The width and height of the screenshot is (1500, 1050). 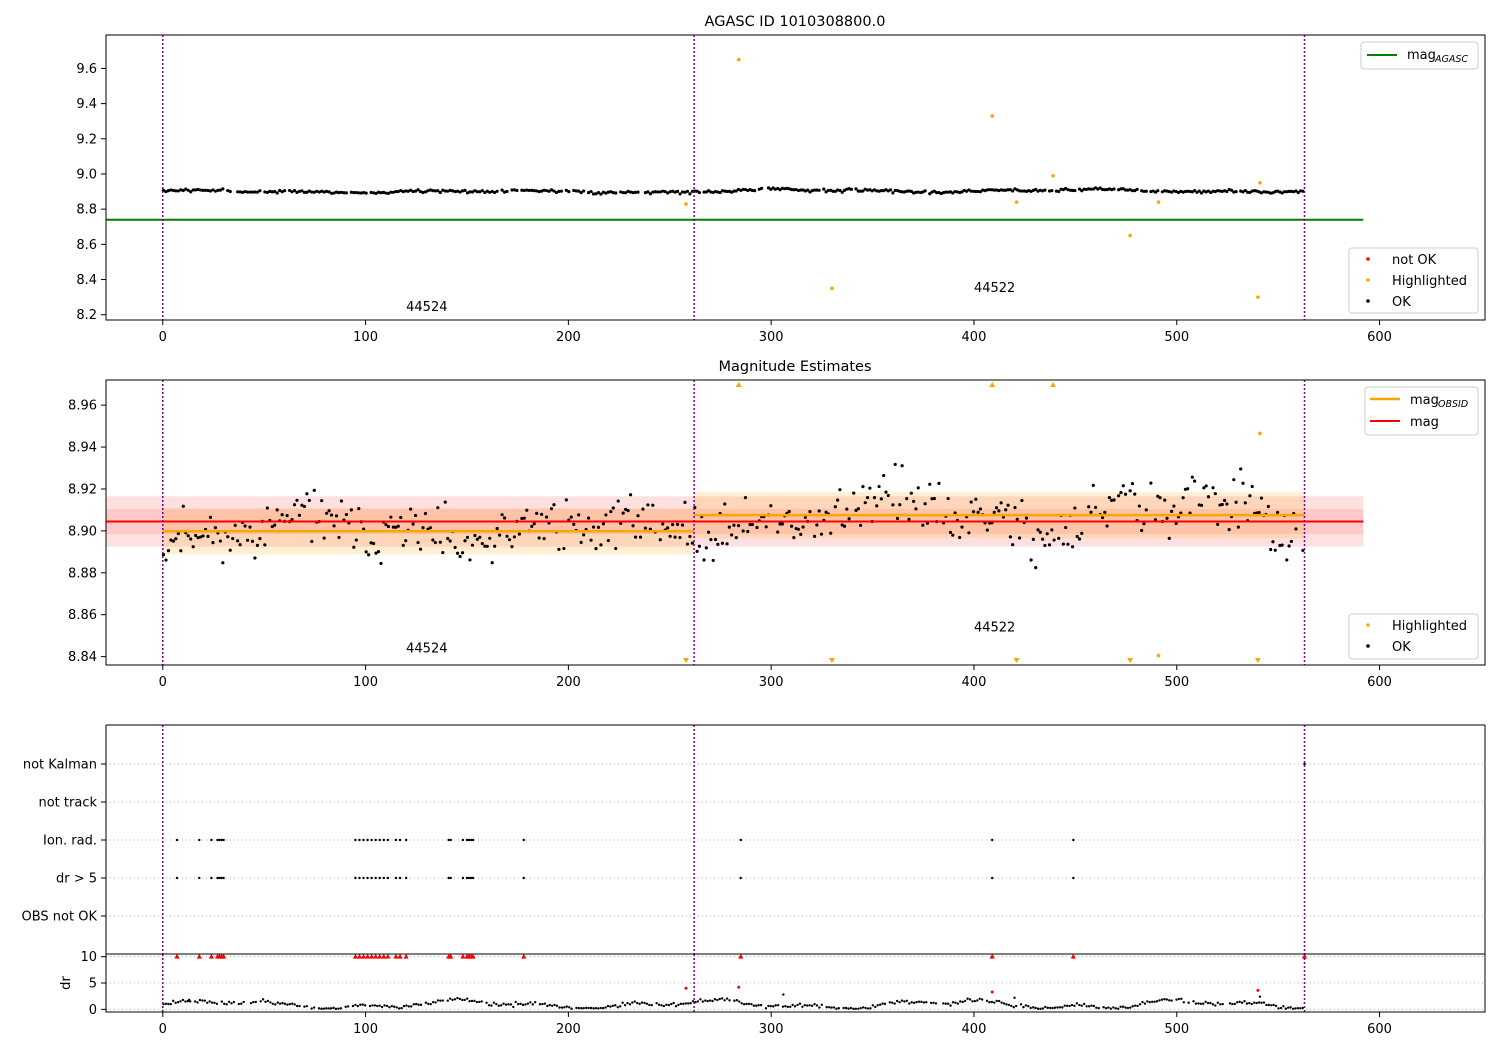 I want to click on clipped-up-marker, so click(x=738, y=384).